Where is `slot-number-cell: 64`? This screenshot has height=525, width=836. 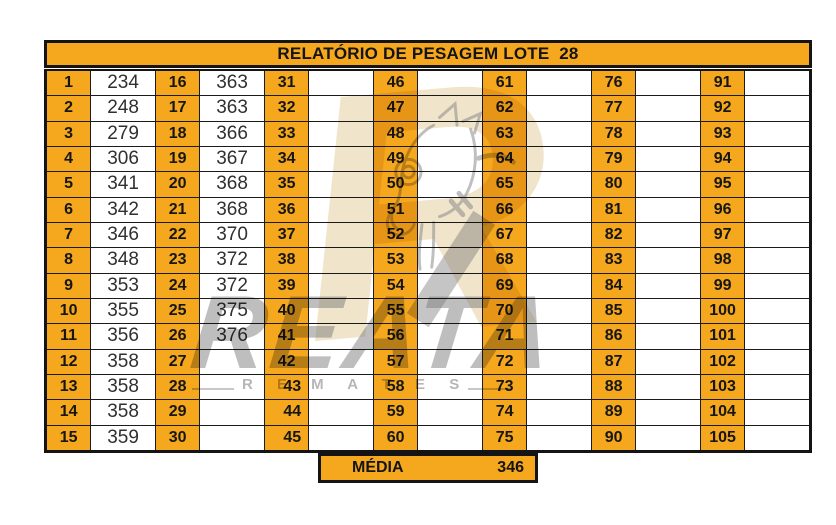 slot-number-cell: 64 is located at coordinates (505, 159).